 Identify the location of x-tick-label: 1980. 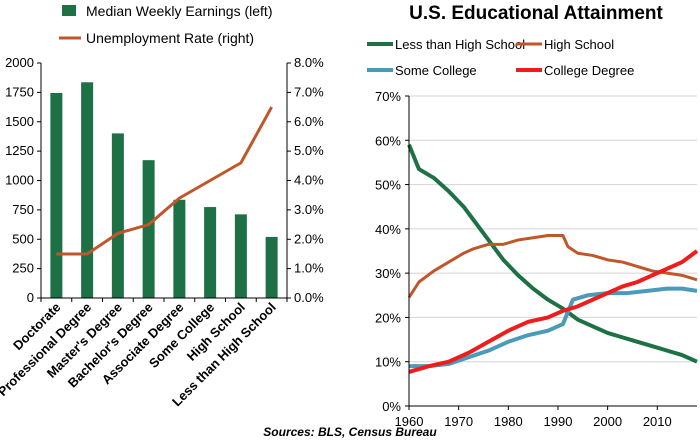
(508, 421).